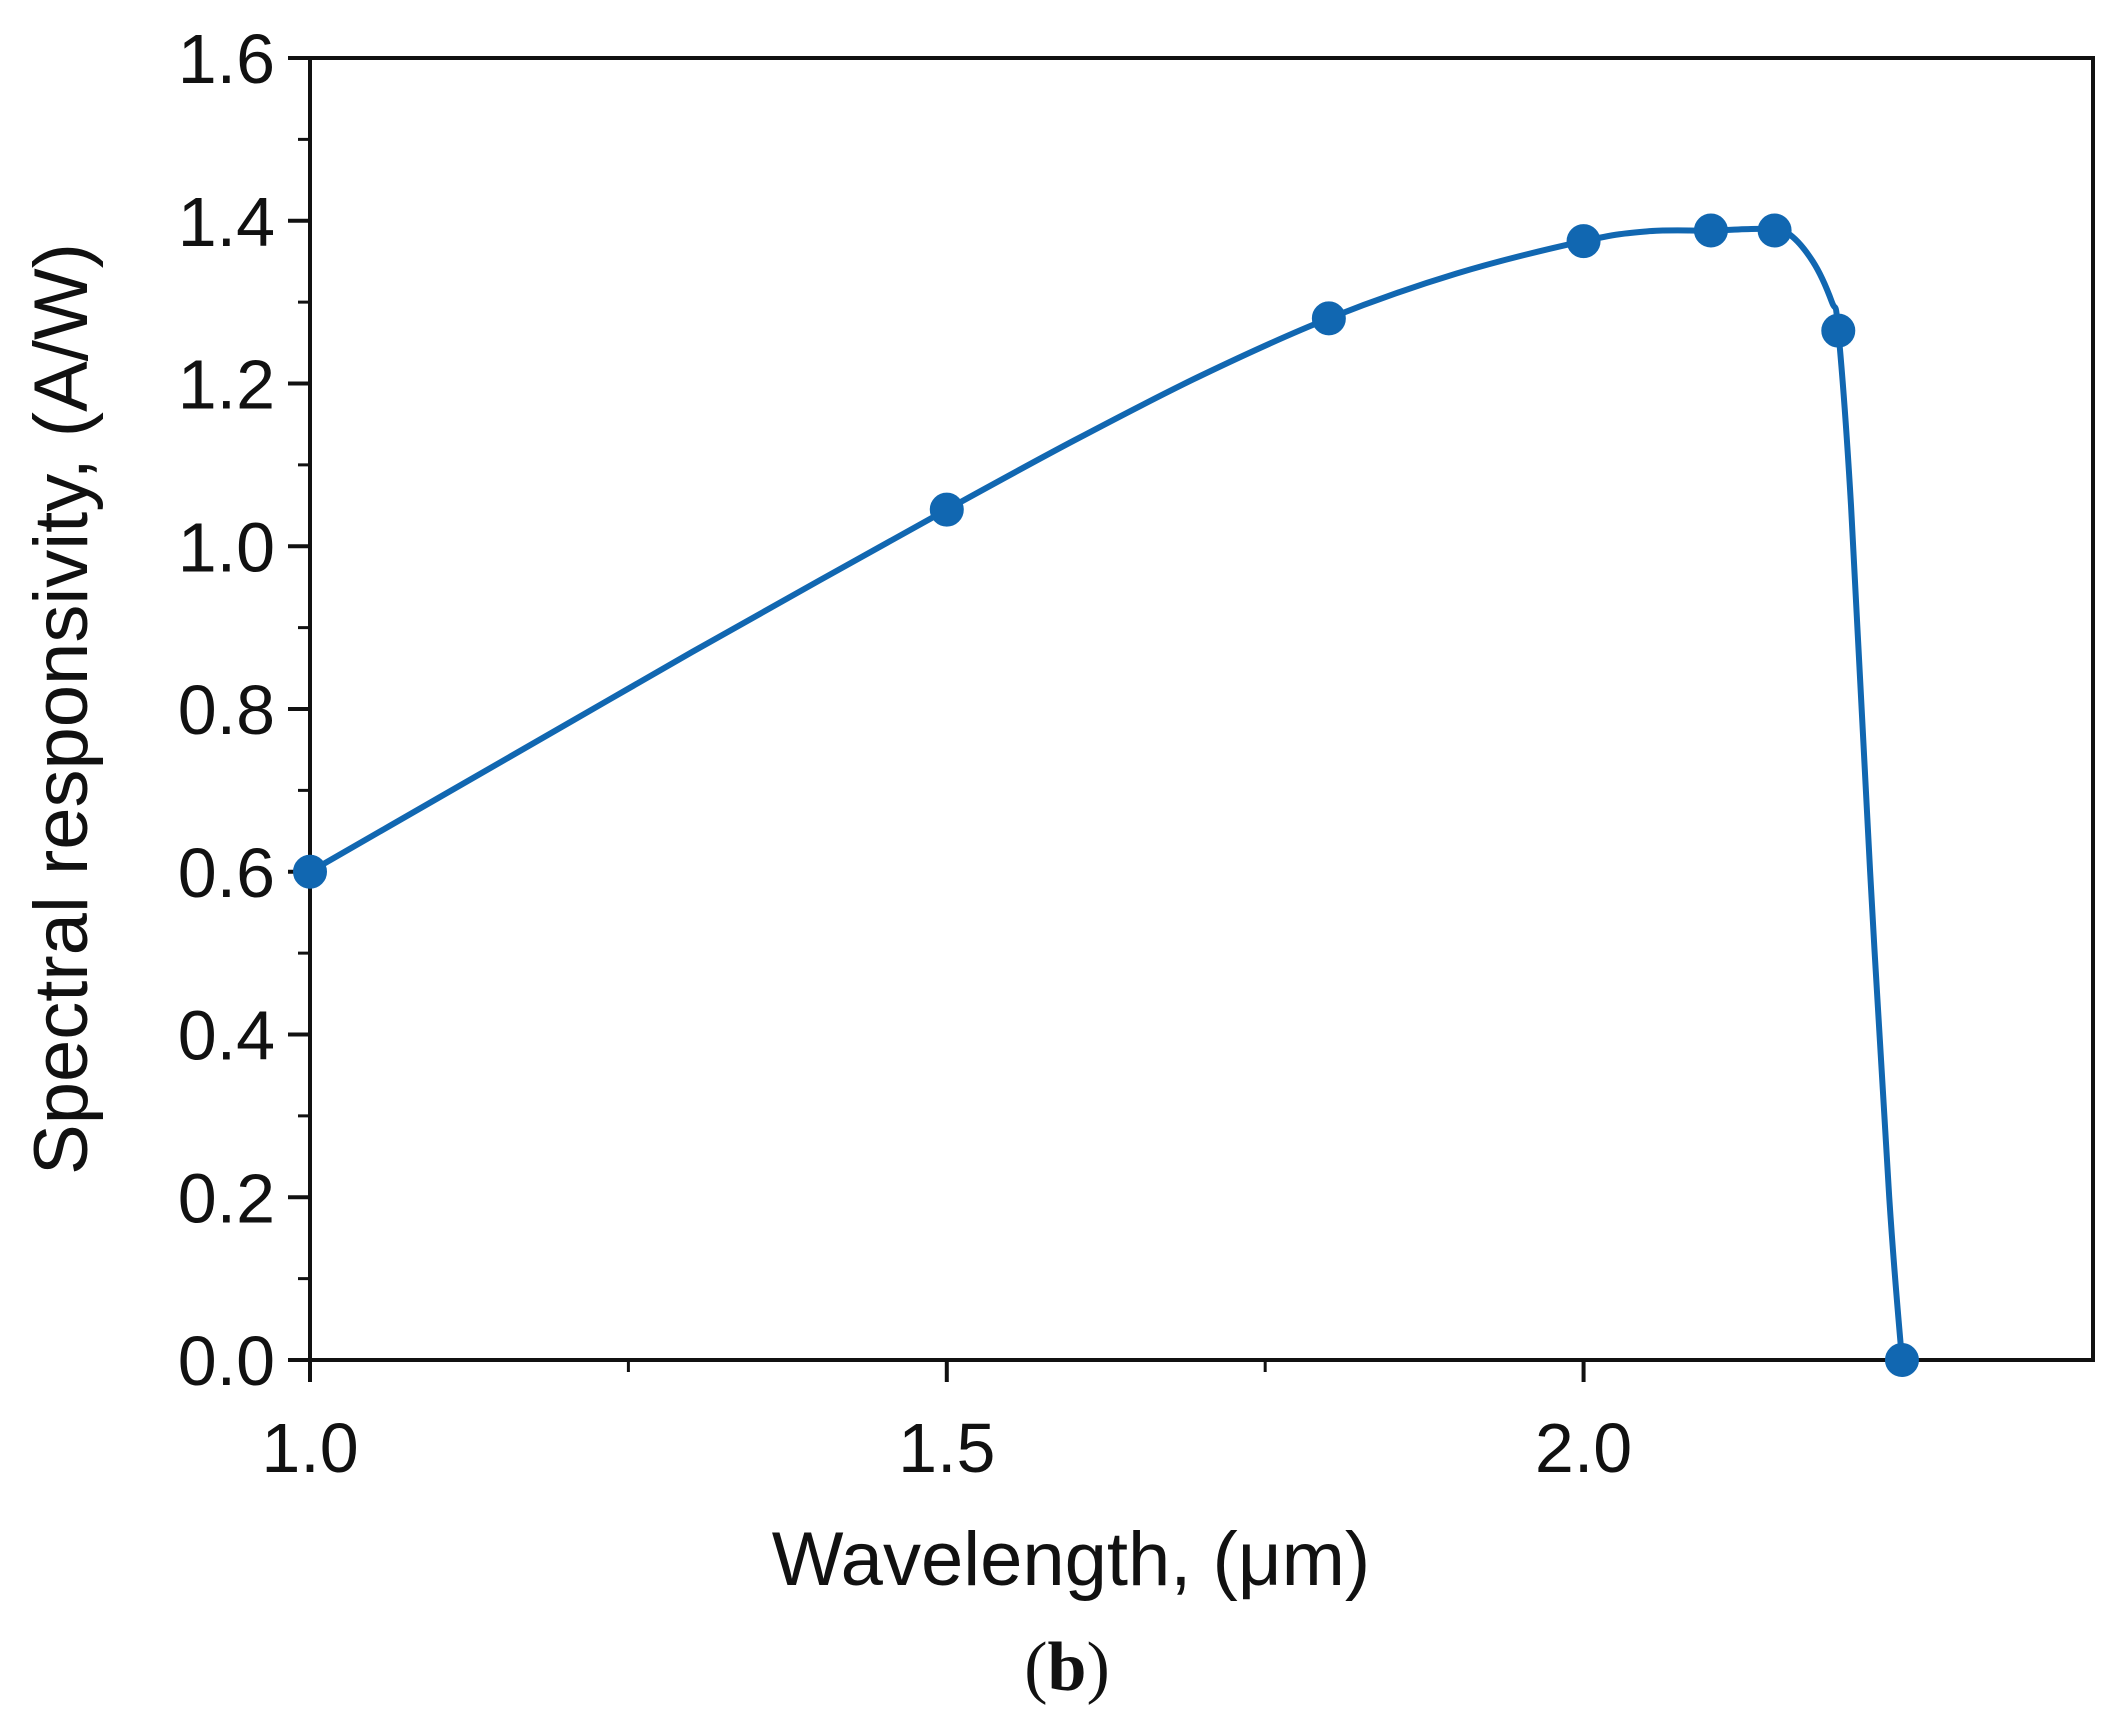 The width and height of the screenshot is (2124, 1719). I want to click on panel-label-close: ), so click(1097, 1667).